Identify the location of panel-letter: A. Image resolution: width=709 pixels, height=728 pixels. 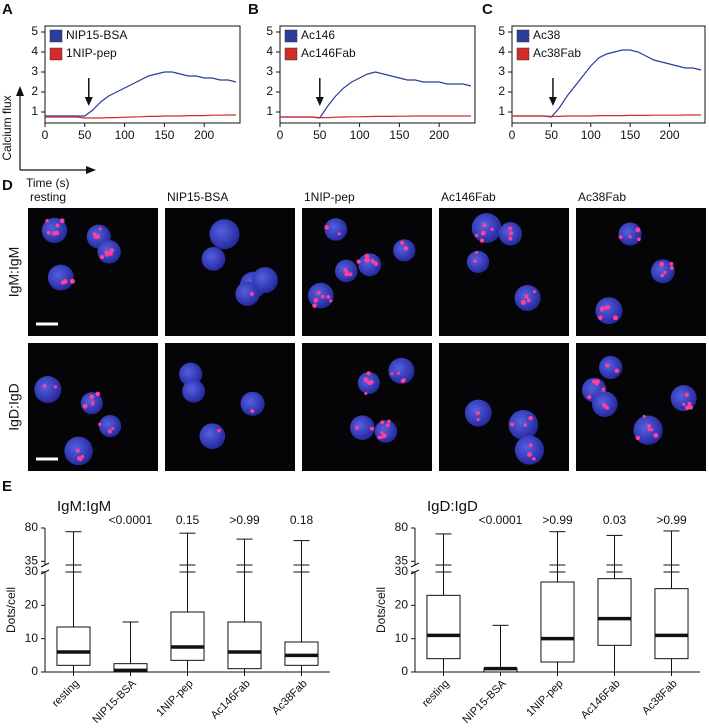
(7, 9).